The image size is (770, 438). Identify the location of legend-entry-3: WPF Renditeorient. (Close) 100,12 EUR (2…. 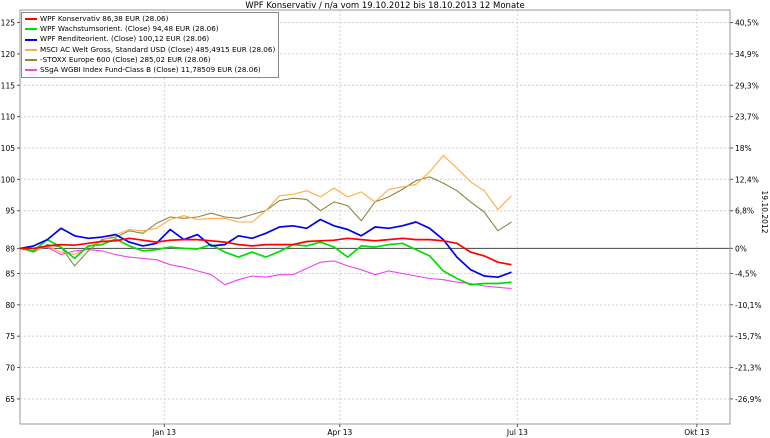
(150, 39).